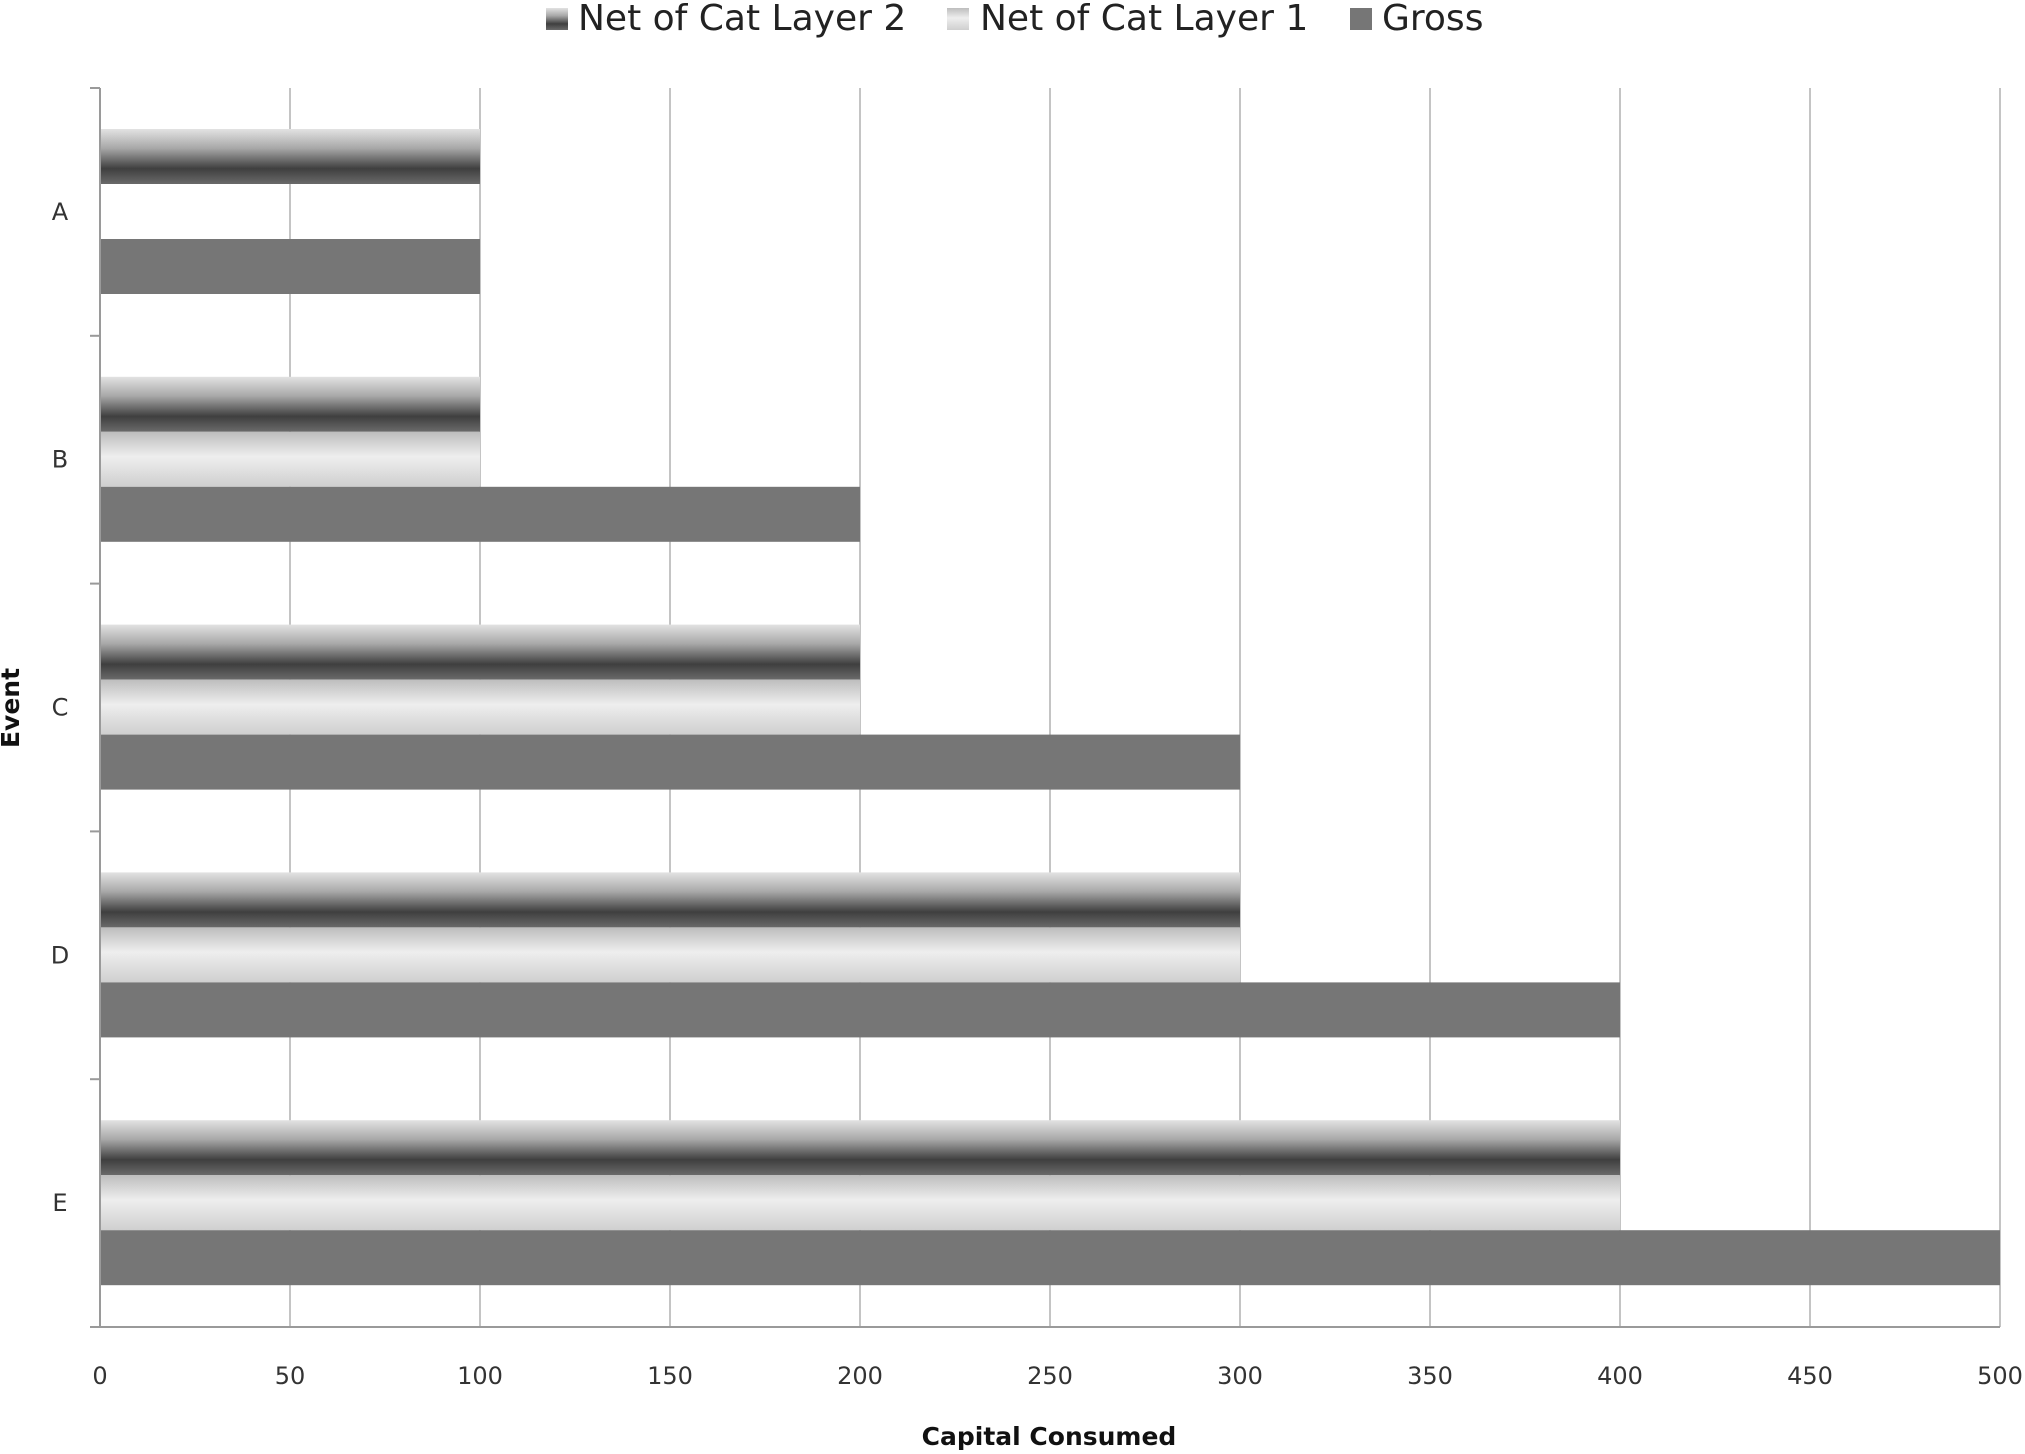 The height and width of the screenshot is (1454, 2025). Describe the element at coordinates (59, 1203) in the screenshot. I see `y-tick-label: E` at that location.